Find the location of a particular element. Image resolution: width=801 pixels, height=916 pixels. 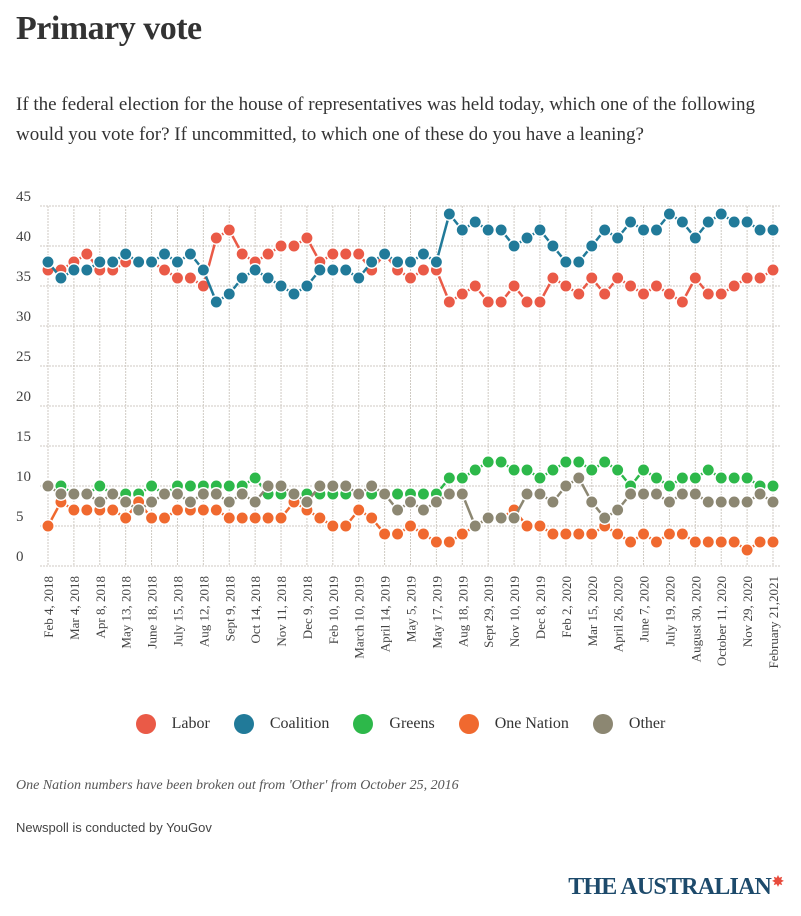

legend-item-greens: Greens is located at coordinates (394, 724).